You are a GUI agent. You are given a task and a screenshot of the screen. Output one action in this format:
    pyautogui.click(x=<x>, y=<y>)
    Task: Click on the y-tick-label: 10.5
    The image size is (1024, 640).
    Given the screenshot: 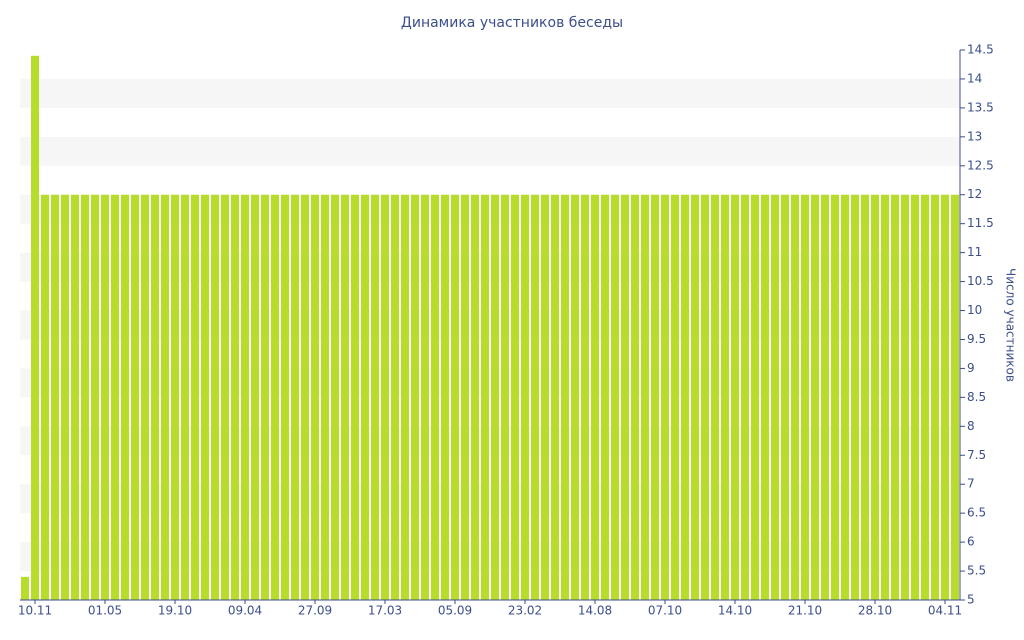 What is the action you would take?
    pyautogui.click(x=980, y=281)
    